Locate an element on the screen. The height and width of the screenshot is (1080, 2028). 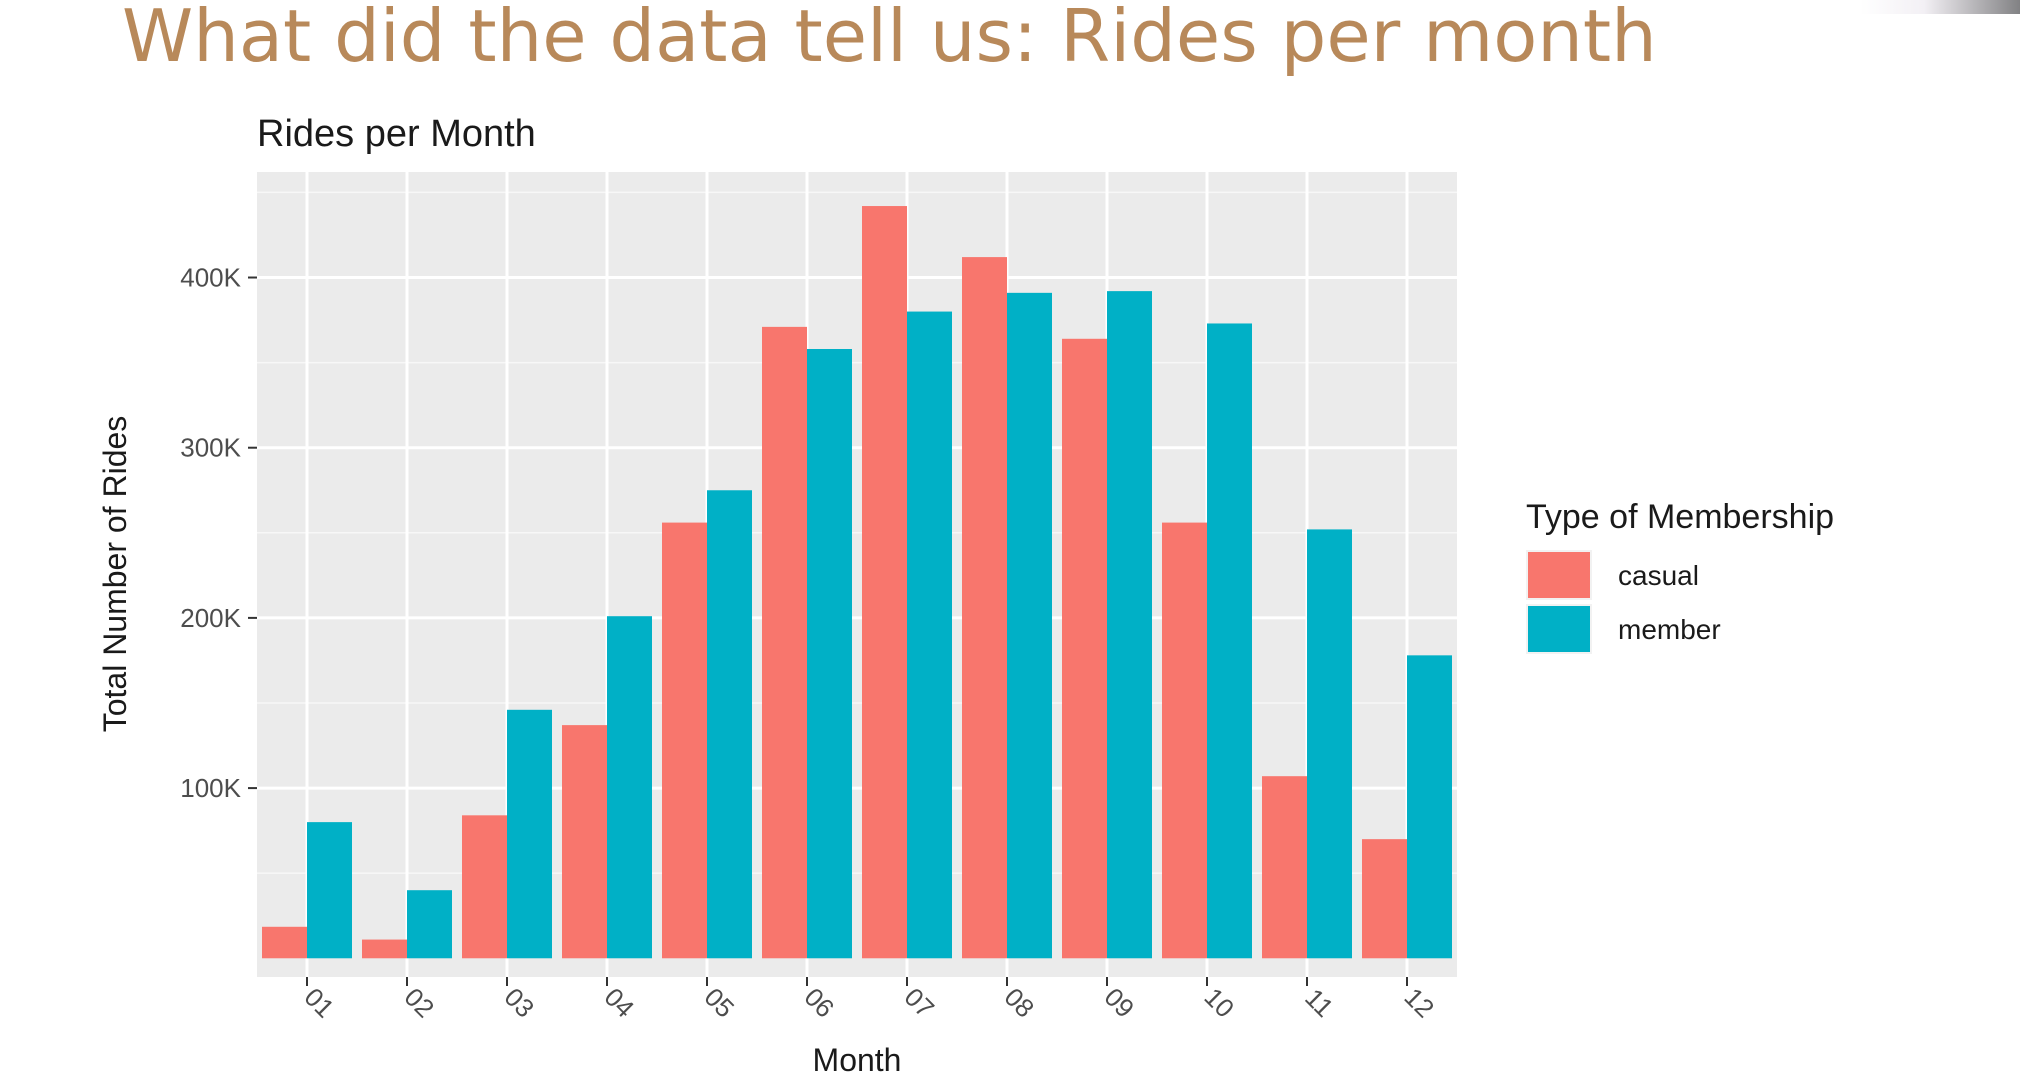
x-tick-label-10: 10 is located at coordinates (1220, 1003).